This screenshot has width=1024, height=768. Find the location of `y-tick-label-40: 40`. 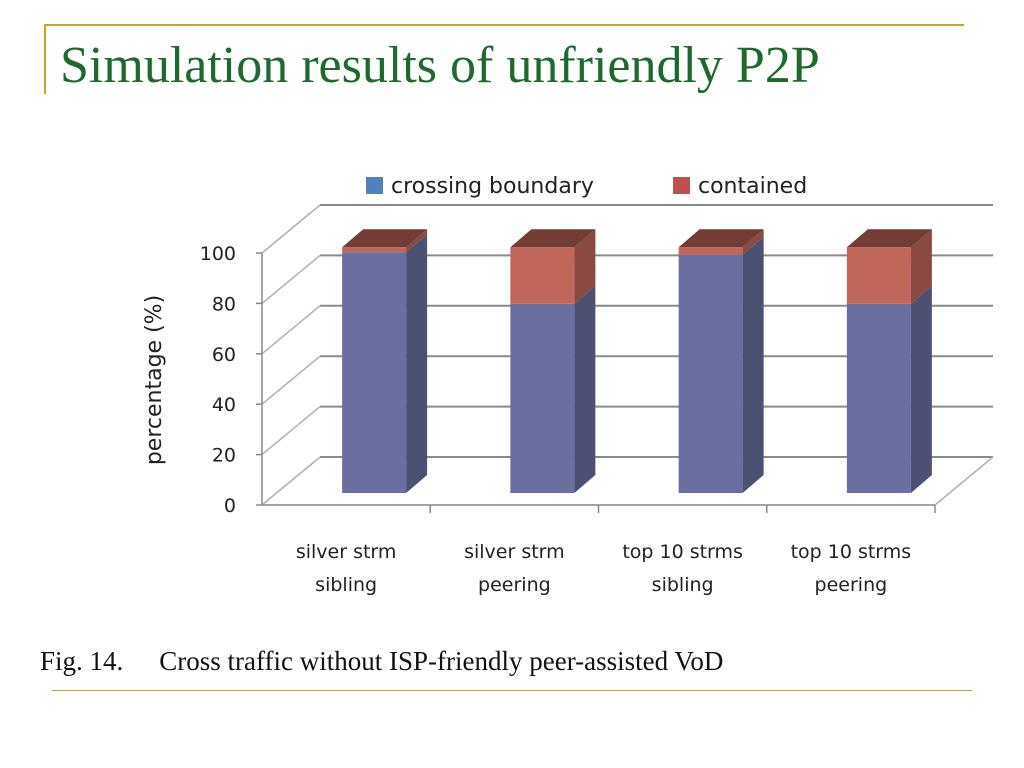

y-tick-label-40: 40 is located at coordinates (224, 405).